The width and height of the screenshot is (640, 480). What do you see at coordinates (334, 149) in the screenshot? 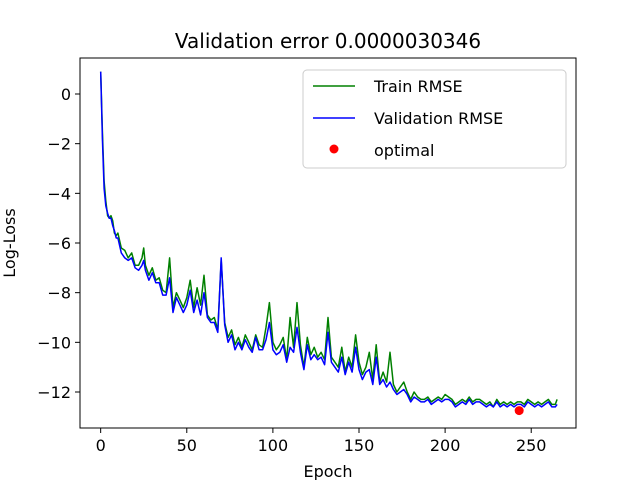
I see `legend-swatch-optimal` at bounding box center [334, 149].